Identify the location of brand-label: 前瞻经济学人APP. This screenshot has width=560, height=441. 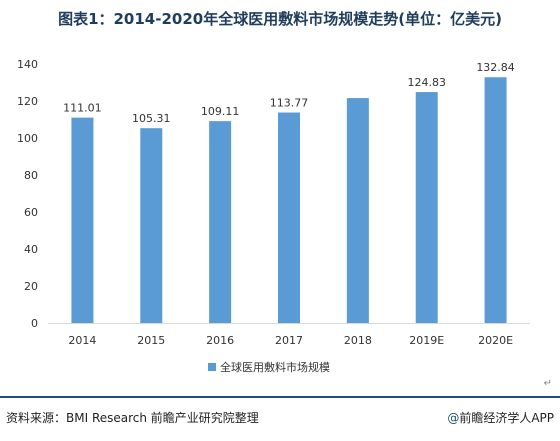
(506, 418).